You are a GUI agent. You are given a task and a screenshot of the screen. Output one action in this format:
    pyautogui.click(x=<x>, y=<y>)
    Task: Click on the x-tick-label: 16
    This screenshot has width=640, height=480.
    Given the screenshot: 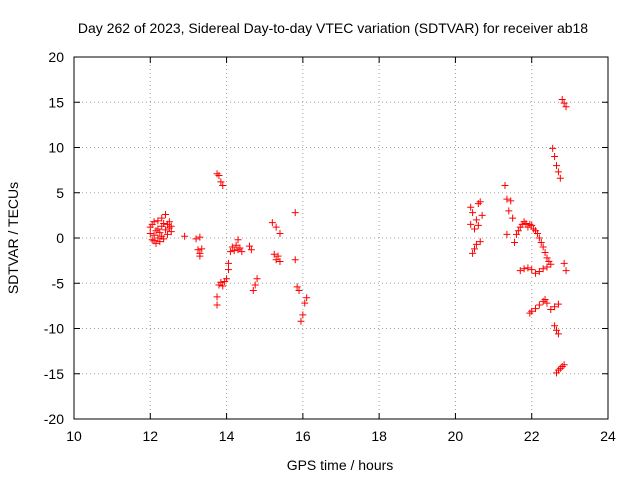 What is the action you would take?
    pyautogui.click(x=303, y=436)
    